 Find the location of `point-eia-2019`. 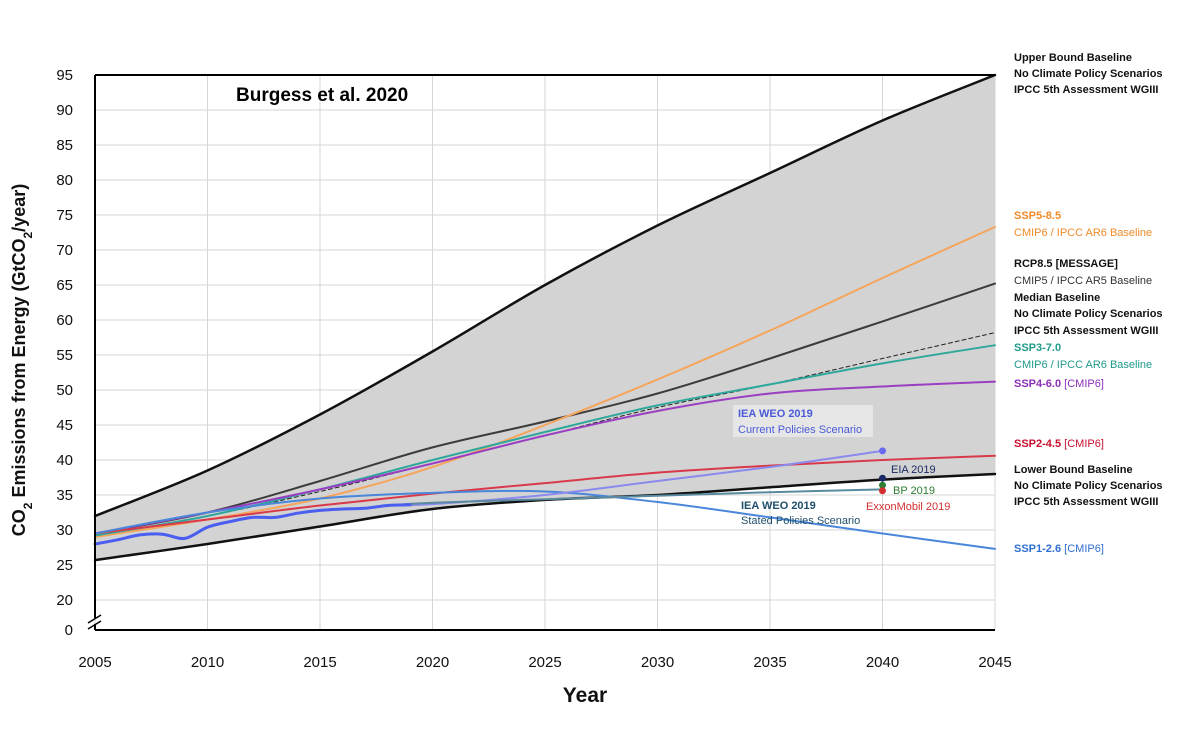

point-eia-2019 is located at coordinates (882, 478).